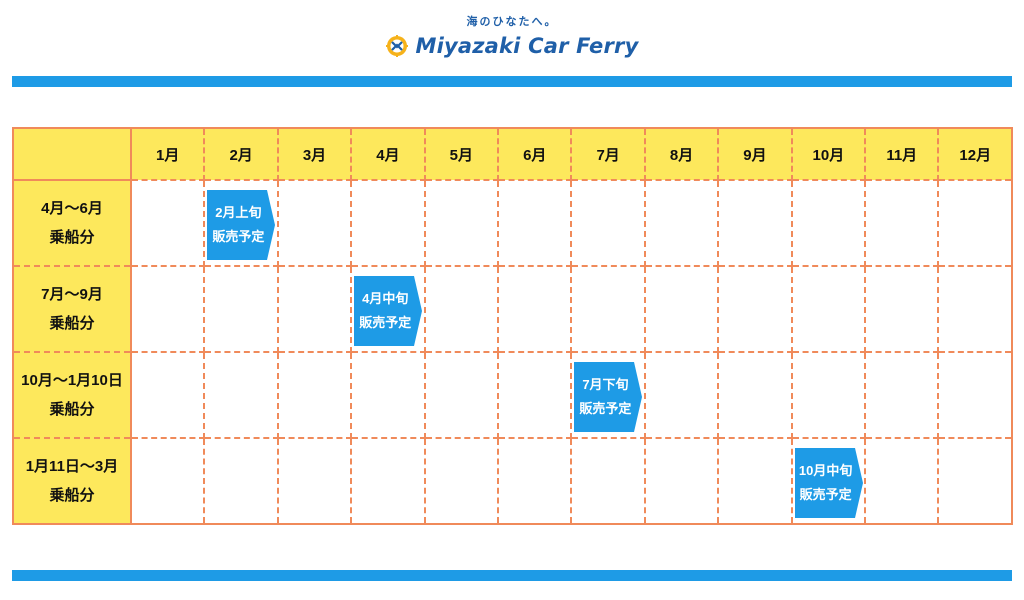 The width and height of the screenshot is (1024, 600). Describe the element at coordinates (461, 154) in the screenshot. I see `month-header-5: 5月` at that location.